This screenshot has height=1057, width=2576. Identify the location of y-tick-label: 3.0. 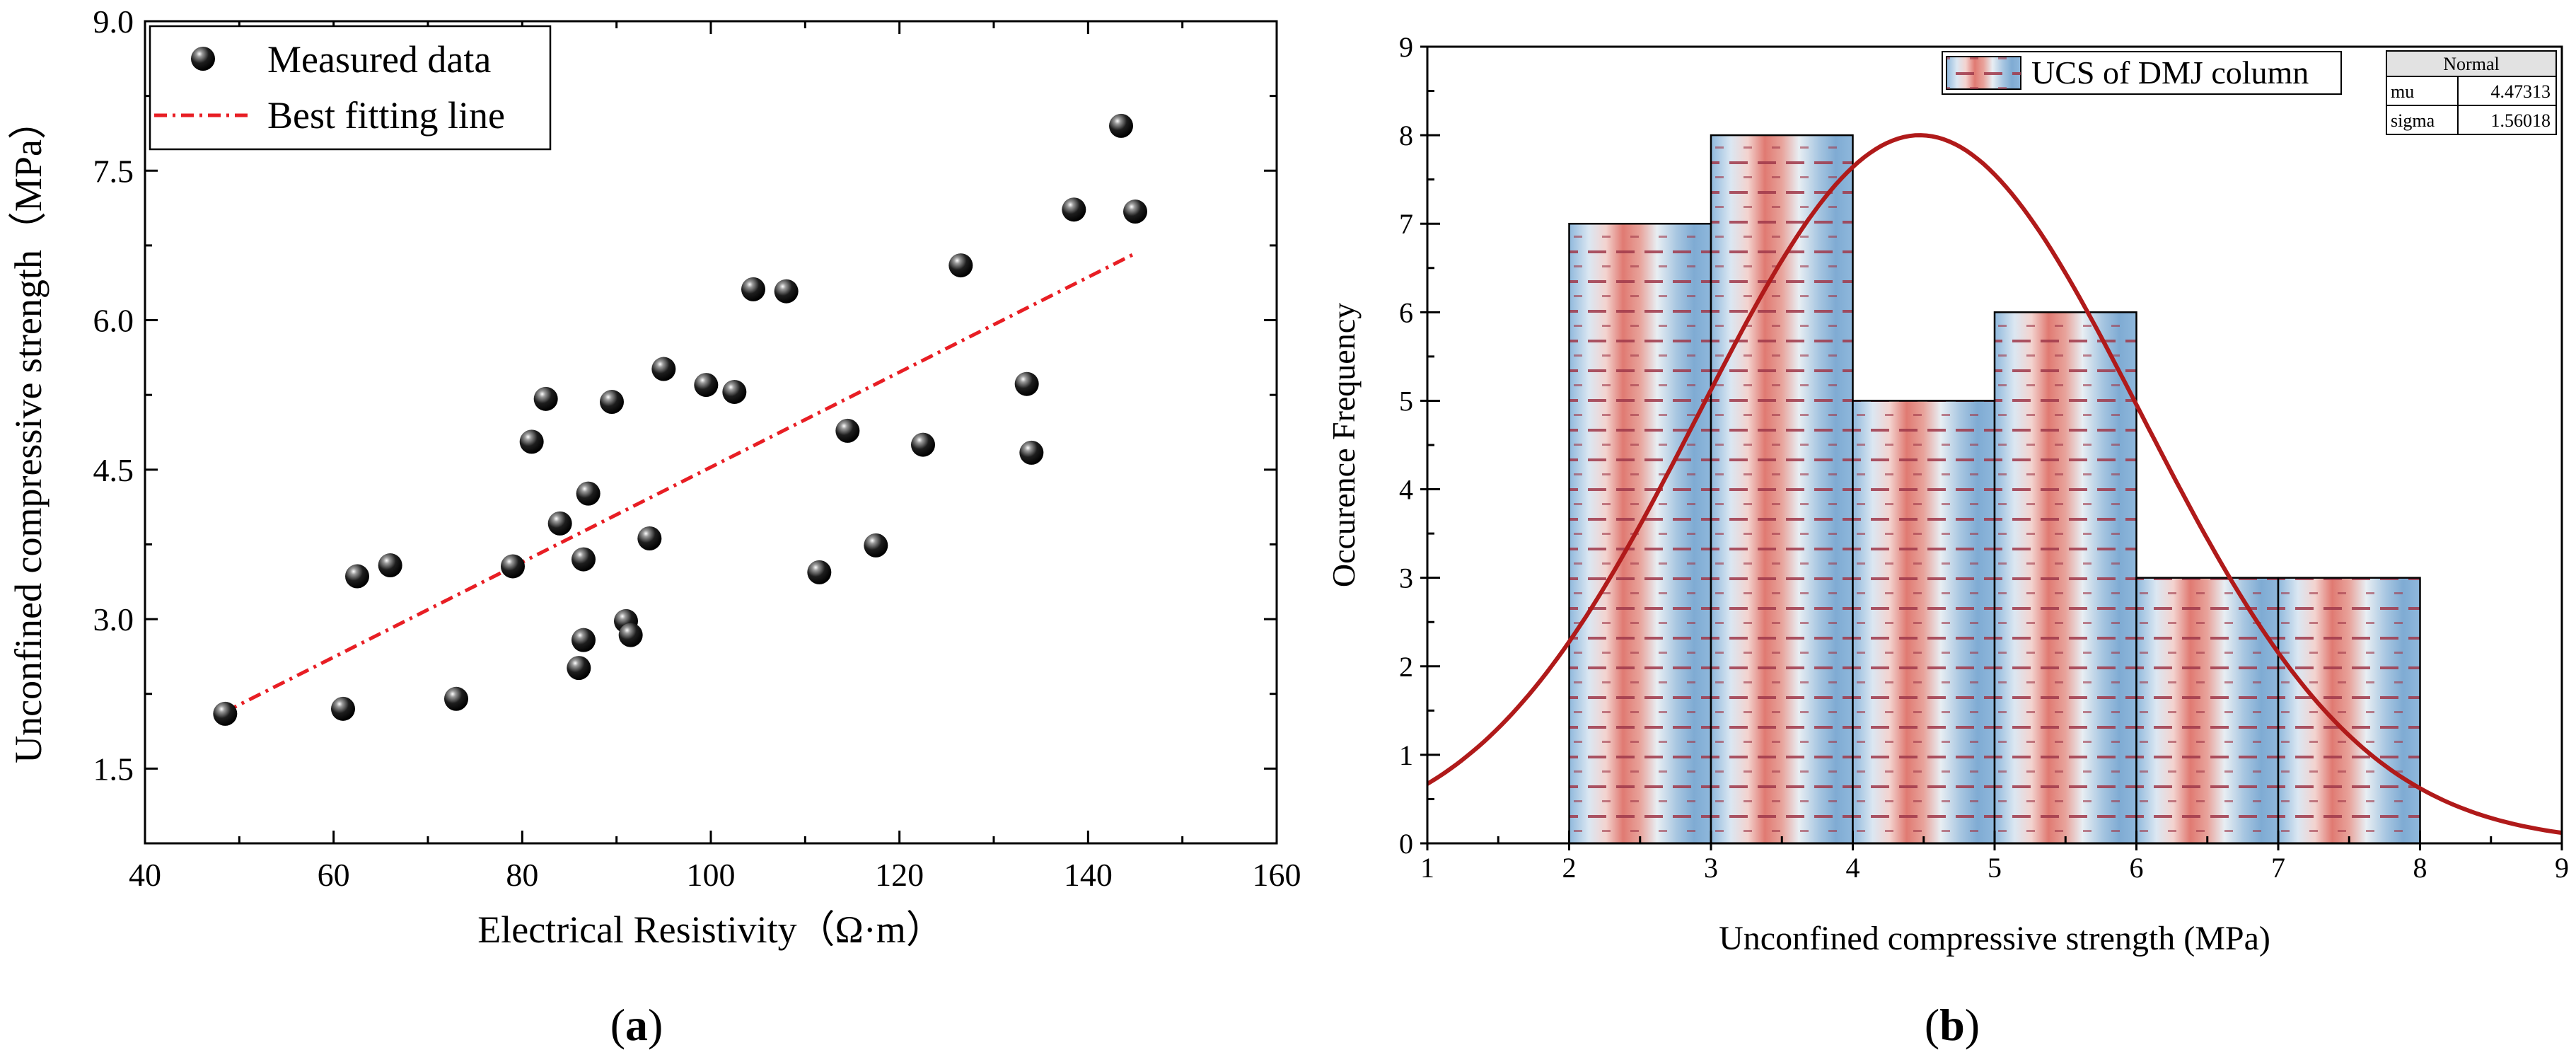
(113, 619).